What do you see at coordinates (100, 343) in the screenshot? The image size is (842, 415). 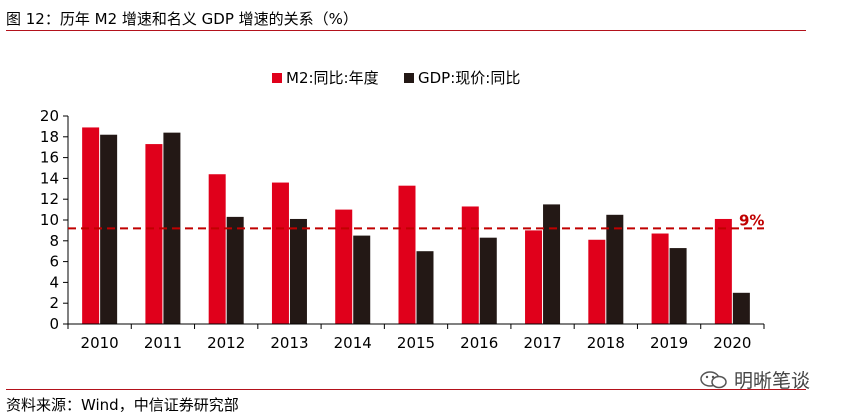 I see `x-tick-label: 2010` at bounding box center [100, 343].